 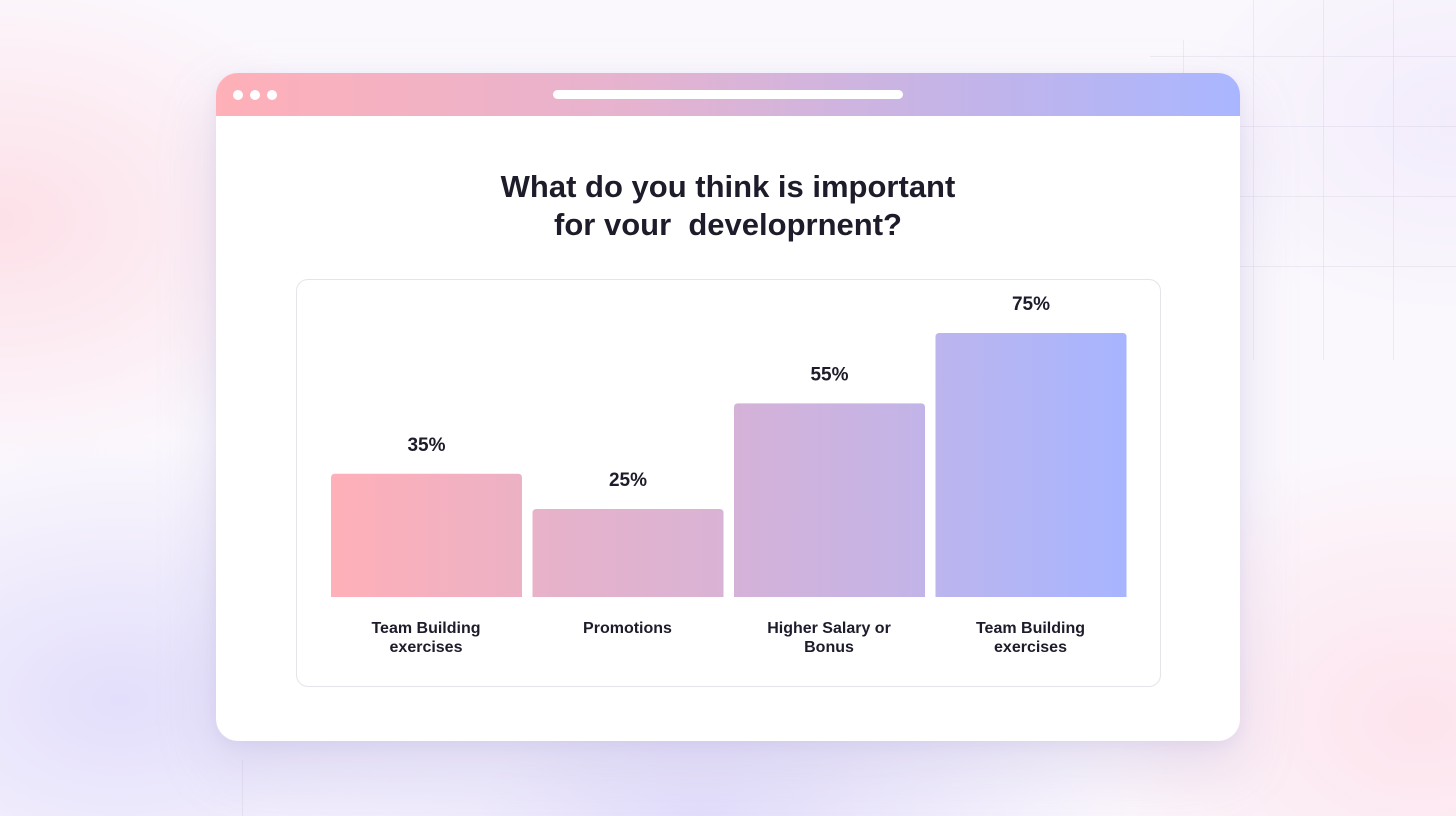 I want to click on bar-value-label: 75%, so click(x=1031, y=304).